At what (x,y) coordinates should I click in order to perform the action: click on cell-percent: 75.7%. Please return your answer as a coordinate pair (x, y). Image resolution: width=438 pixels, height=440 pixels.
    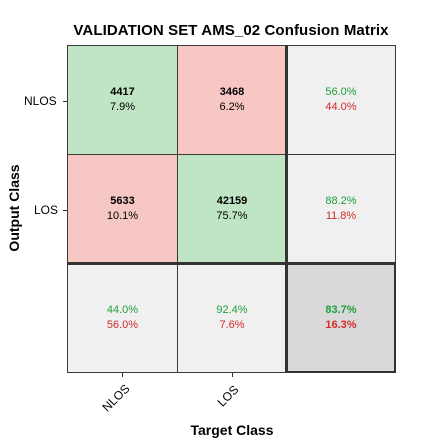
    Looking at the image, I should click on (232, 216).